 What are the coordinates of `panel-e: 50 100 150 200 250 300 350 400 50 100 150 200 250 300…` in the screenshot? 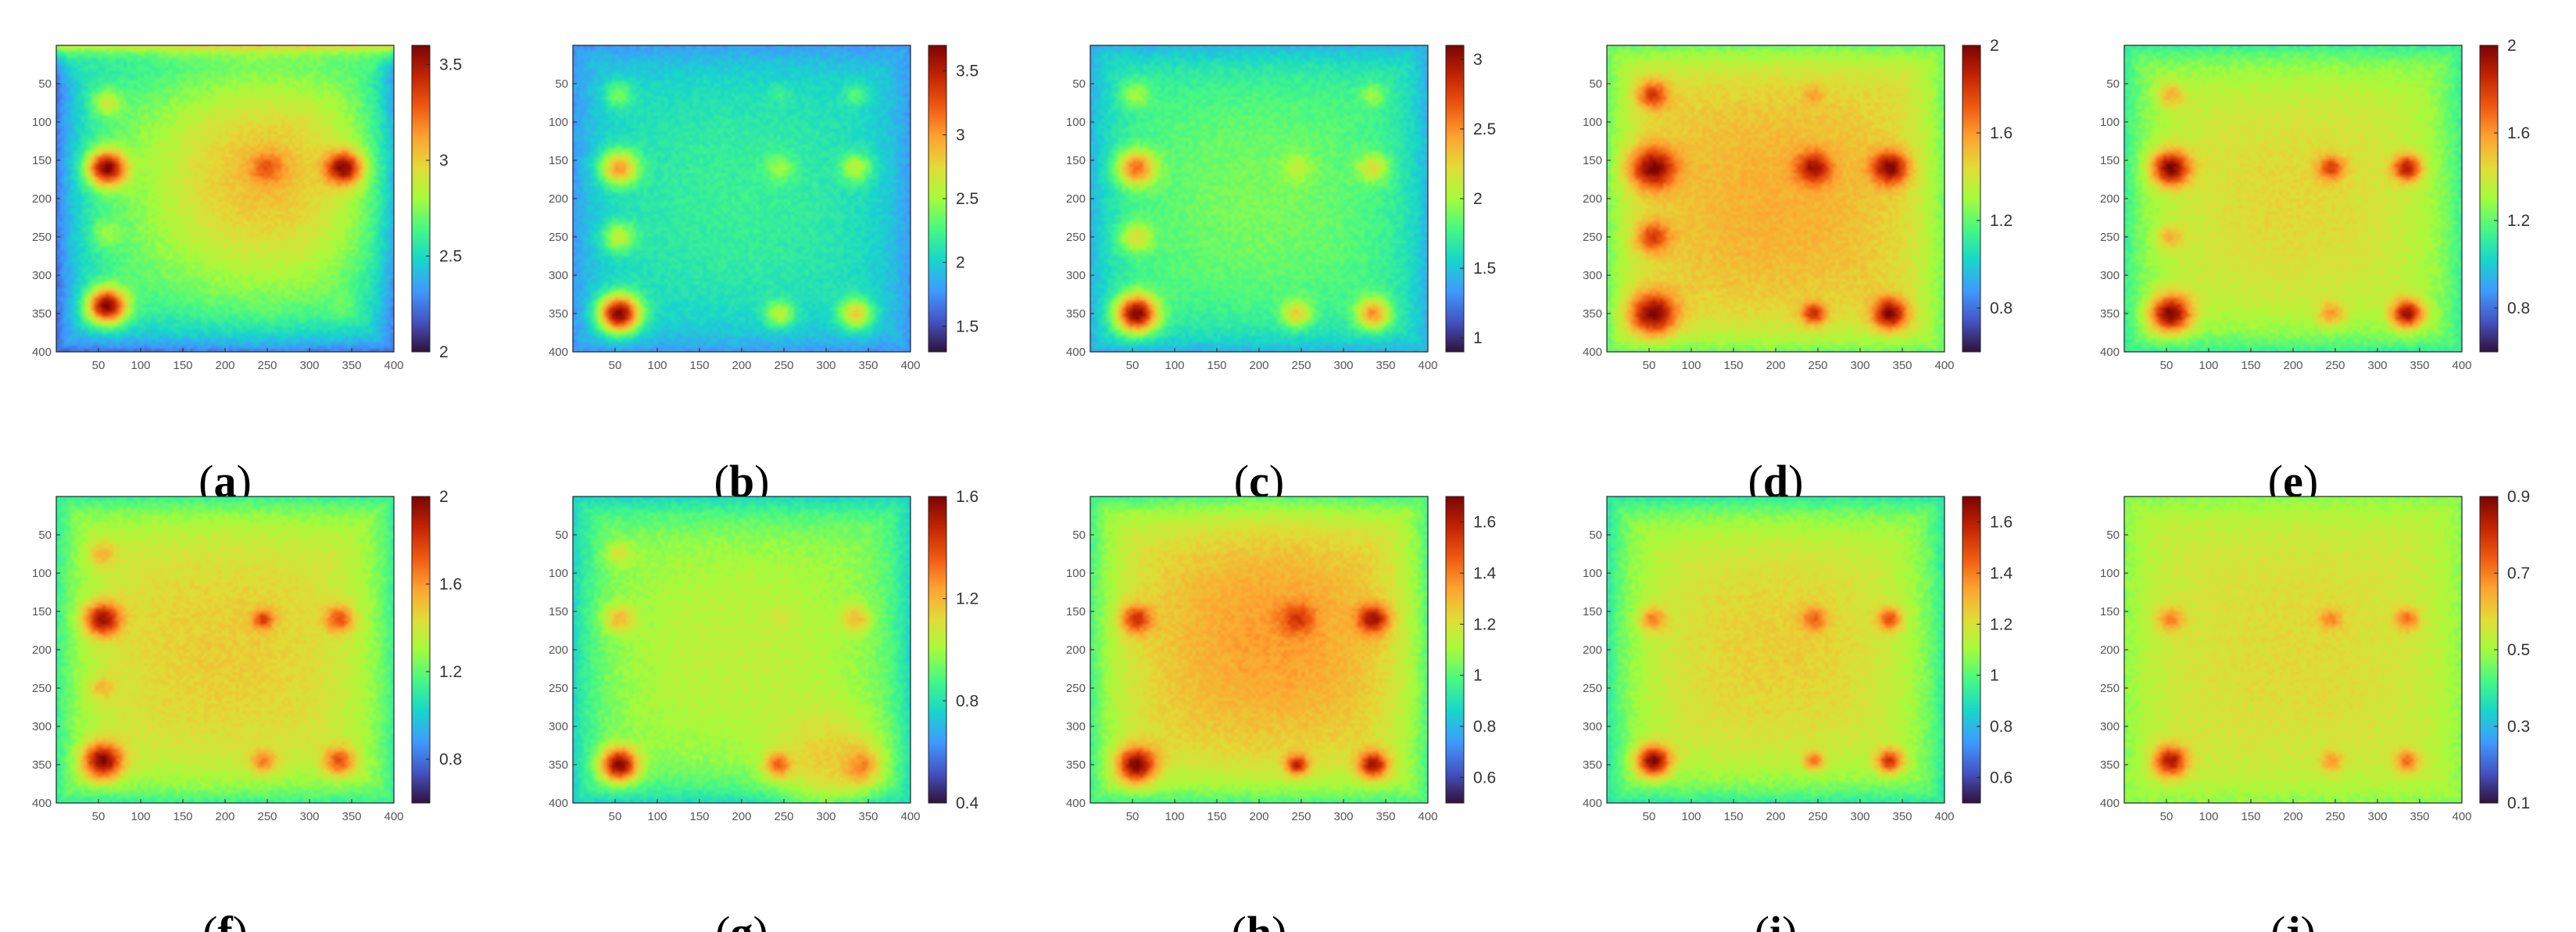 It's located at (2315, 272).